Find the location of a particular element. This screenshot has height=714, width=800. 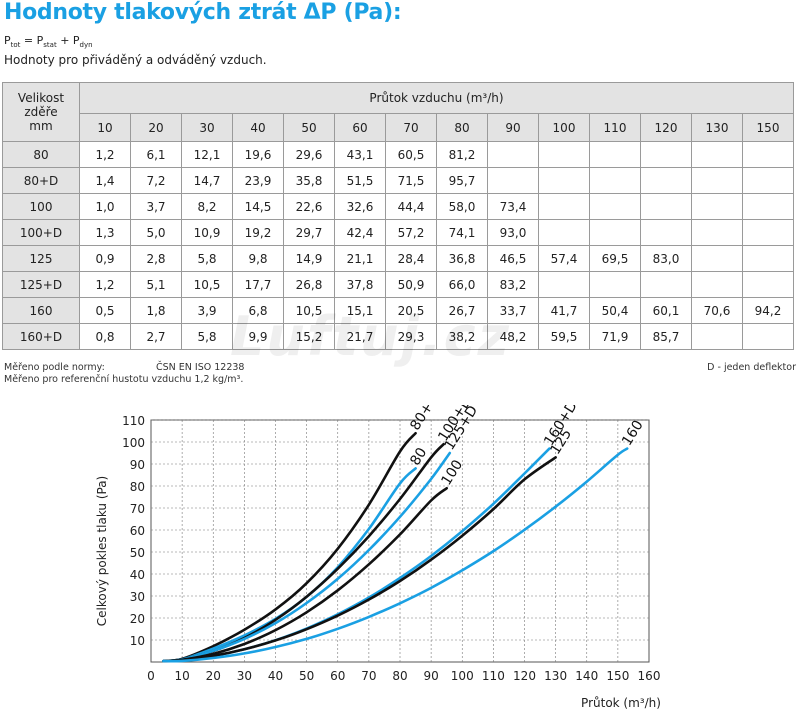

value-cell: 29,6 is located at coordinates (309, 154).